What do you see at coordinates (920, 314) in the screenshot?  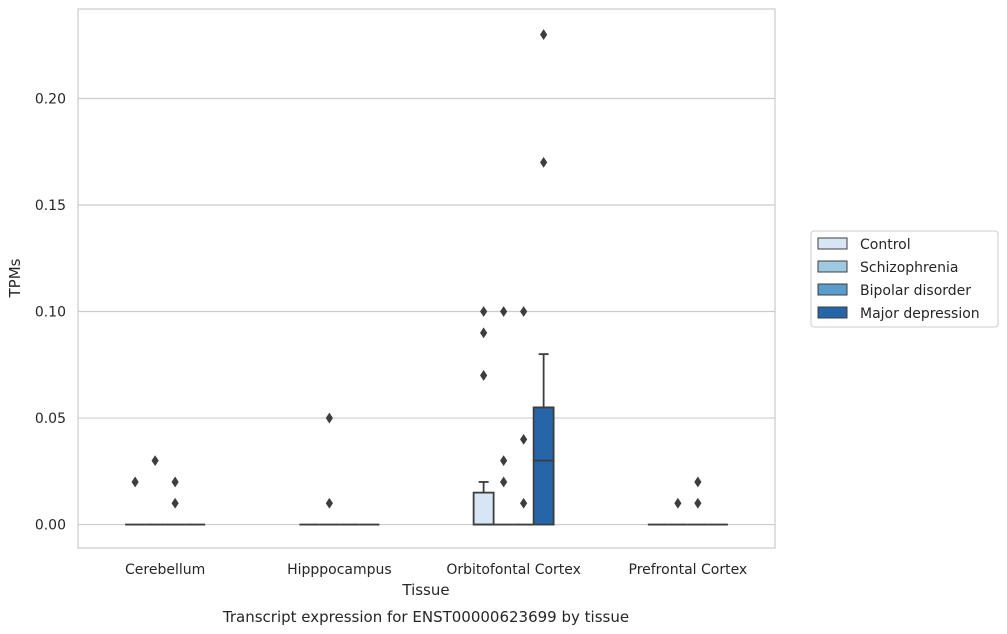 I see `legend-label: Major depression` at bounding box center [920, 314].